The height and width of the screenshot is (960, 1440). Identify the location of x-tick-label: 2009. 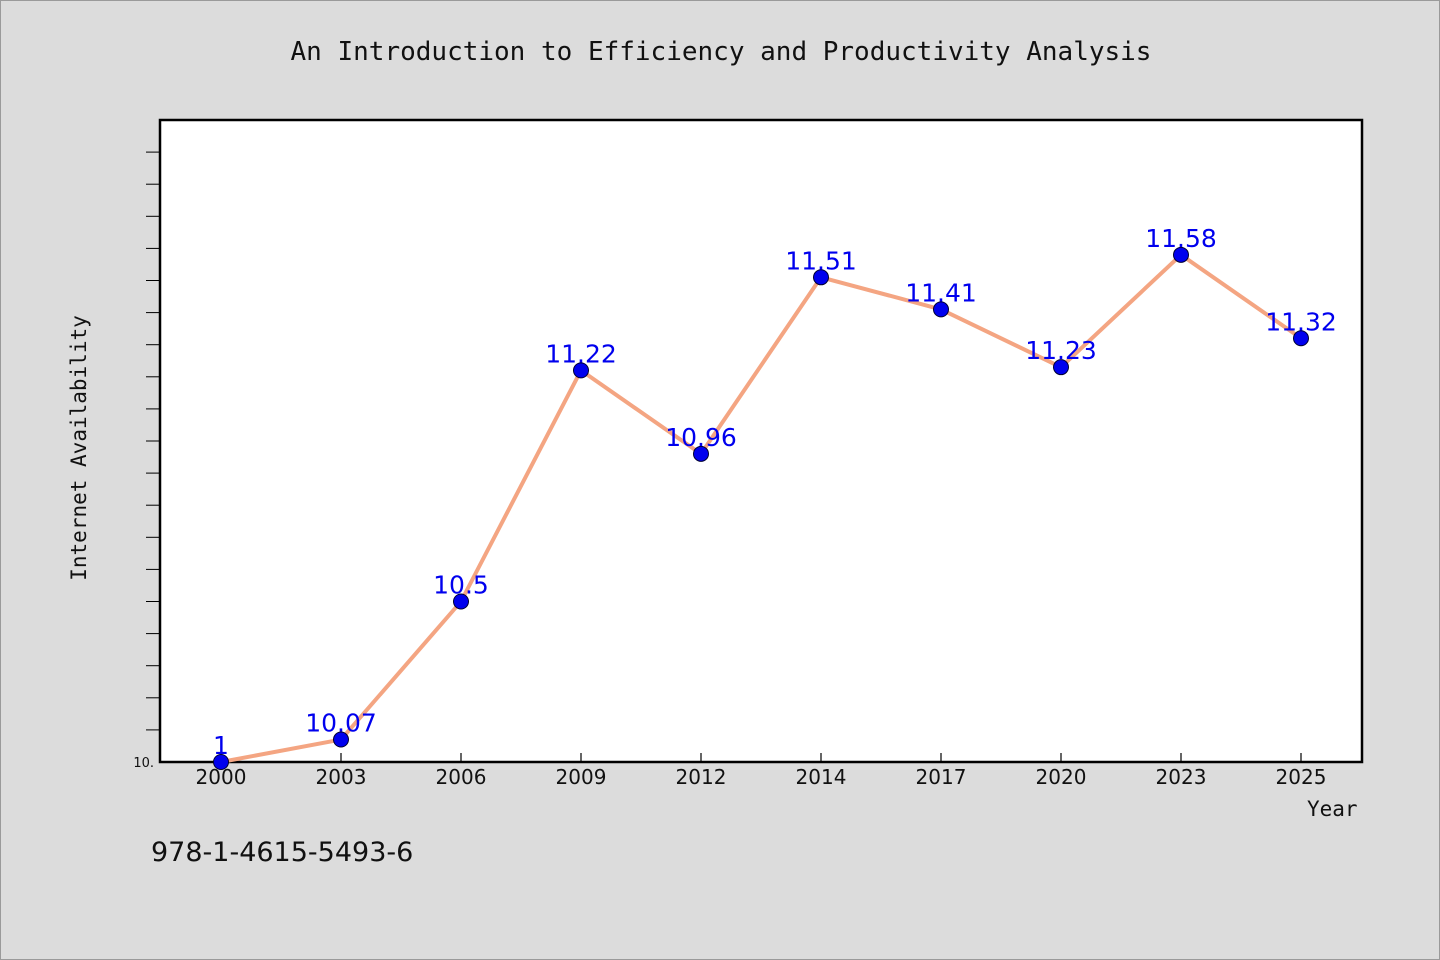
(581, 777).